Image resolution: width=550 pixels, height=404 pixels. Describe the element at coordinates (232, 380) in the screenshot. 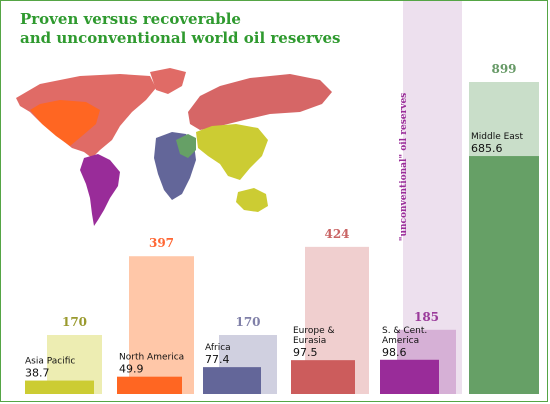

I see `proven-bar-africa` at that location.